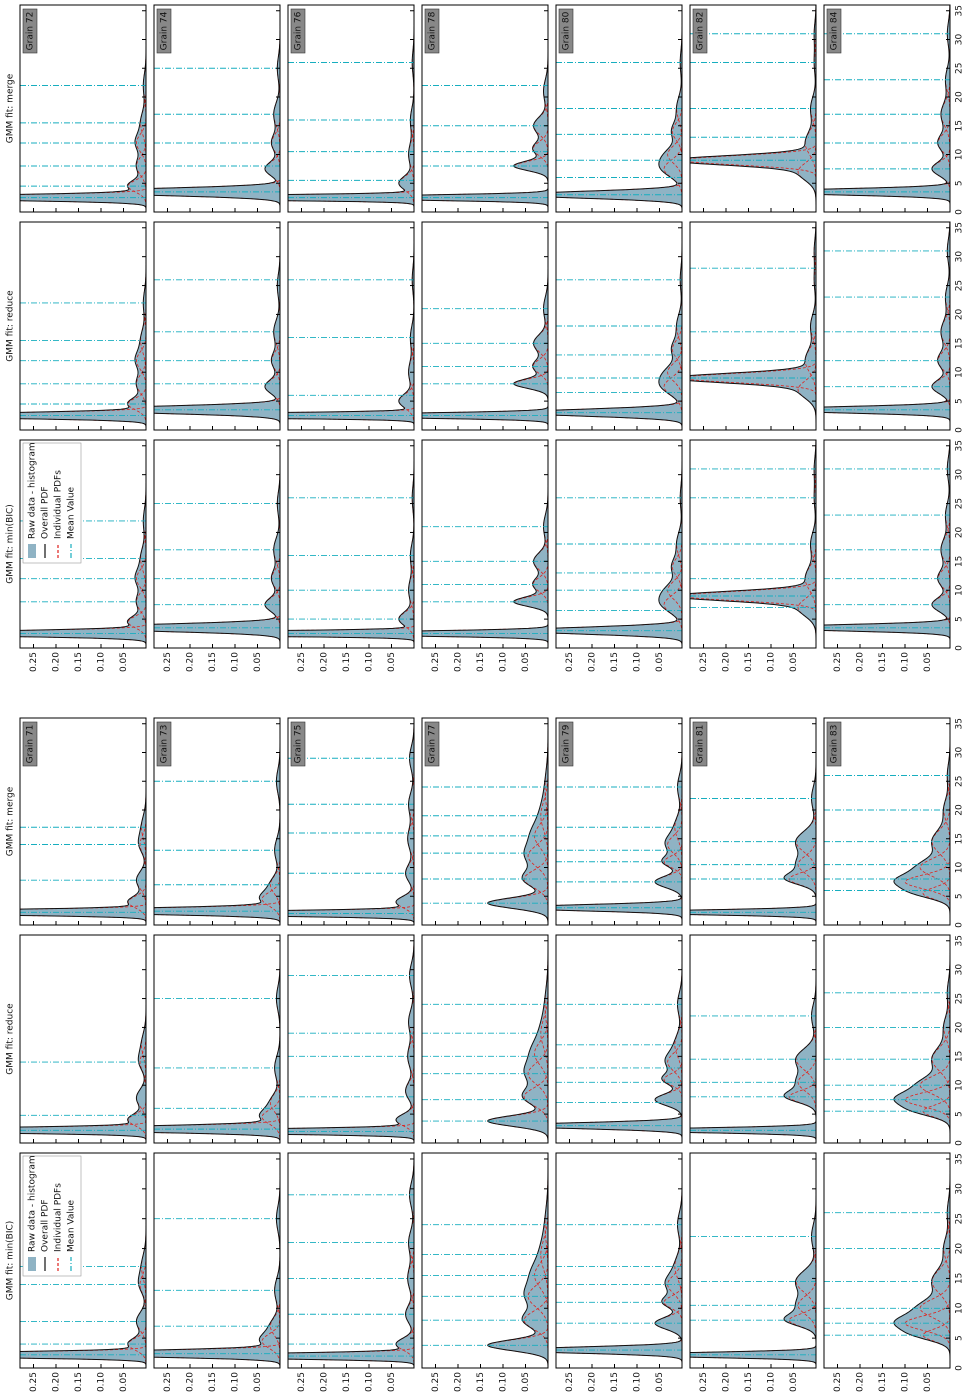 The width and height of the screenshot is (973, 1395). What do you see at coordinates (32, 1264) in the screenshot?
I see `legend-swatch` at bounding box center [32, 1264].